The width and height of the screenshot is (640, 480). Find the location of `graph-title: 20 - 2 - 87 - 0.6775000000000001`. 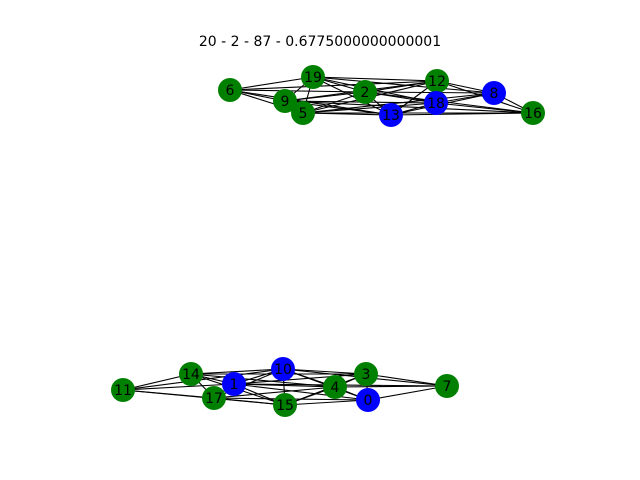

graph-title: 20 - 2 - 87 - 0.6775000000000001 is located at coordinates (320, 42).